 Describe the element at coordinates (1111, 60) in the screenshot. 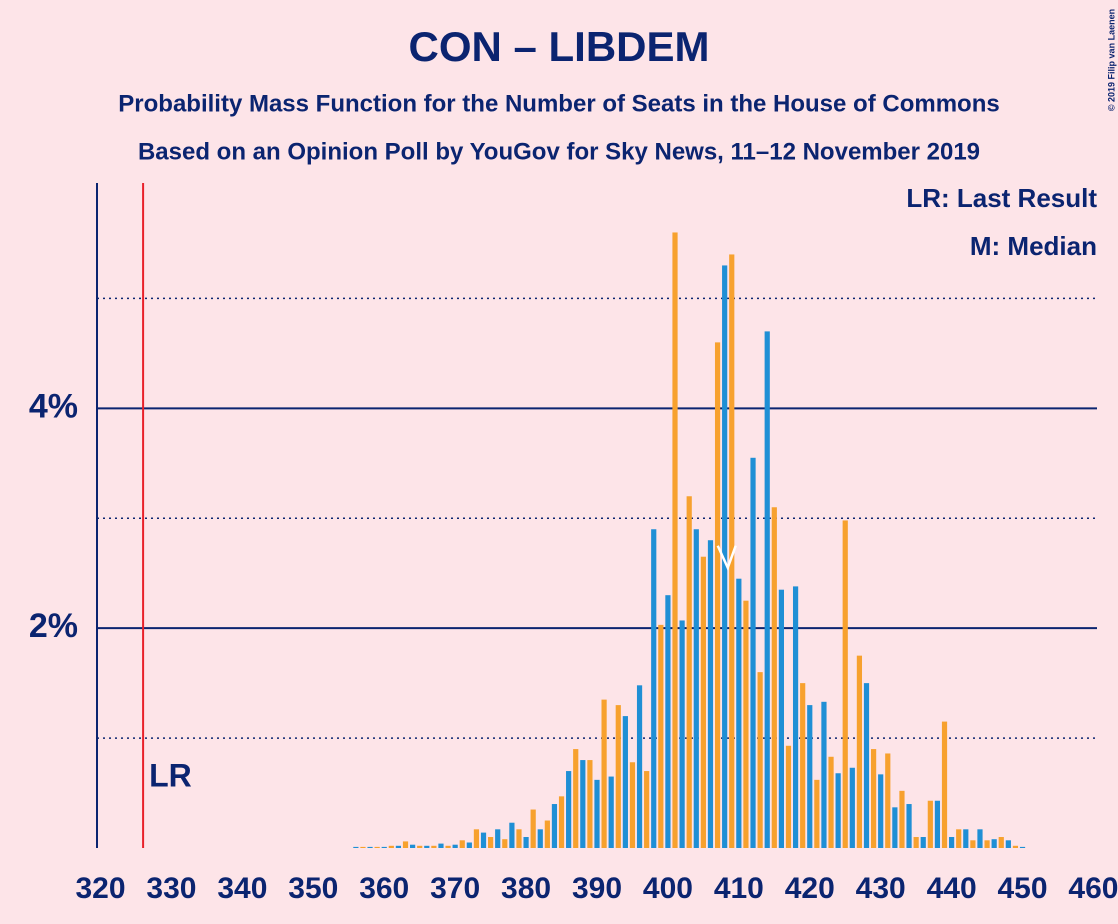

I see `copyright: © 2019 Filip van Laenen` at that location.